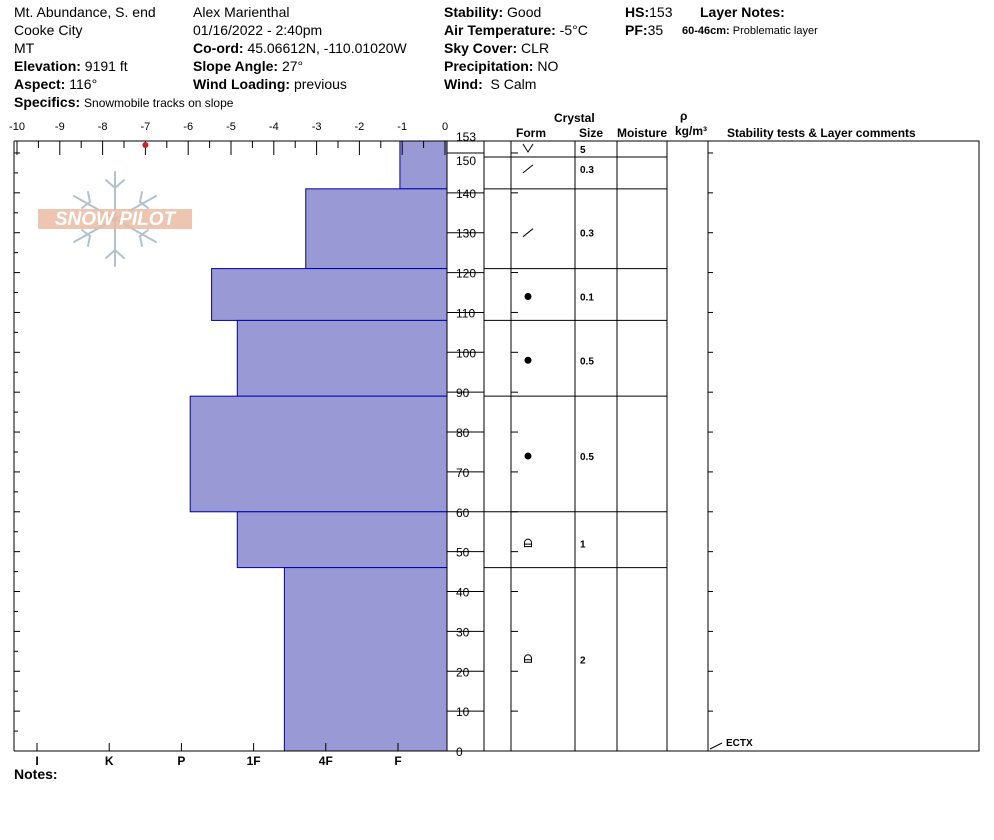 This screenshot has height=840, width=994. What do you see at coordinates (55, 84) in the screenshot?
I see `aspect: Aspect: 116°` at bounding box center [55, 84].